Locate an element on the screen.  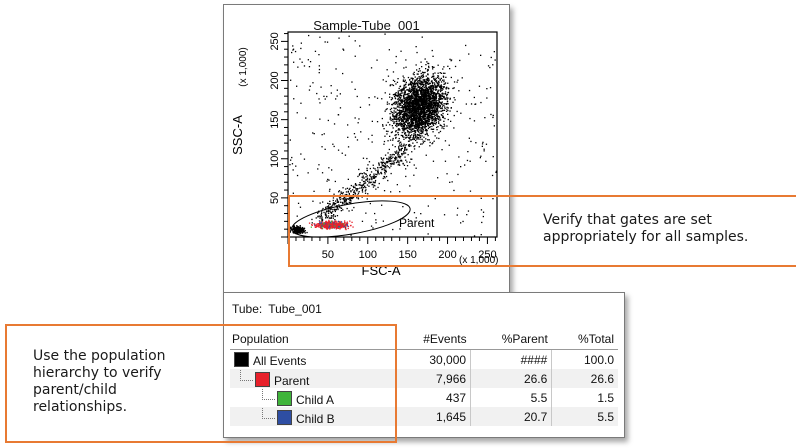
table-row-child-a: Child A 437 5.5 1.5 is located at coordinates (424, 397).